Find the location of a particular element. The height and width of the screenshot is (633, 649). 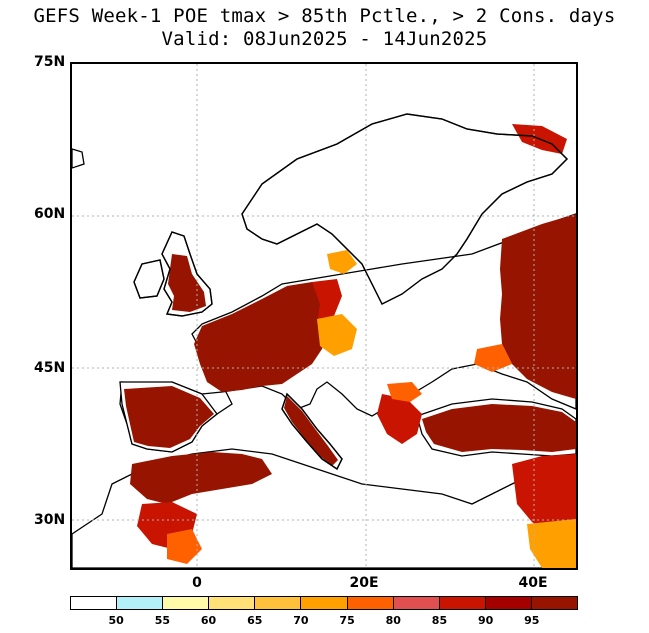

heat-north-africa-west is located at coordinates (201, 478).